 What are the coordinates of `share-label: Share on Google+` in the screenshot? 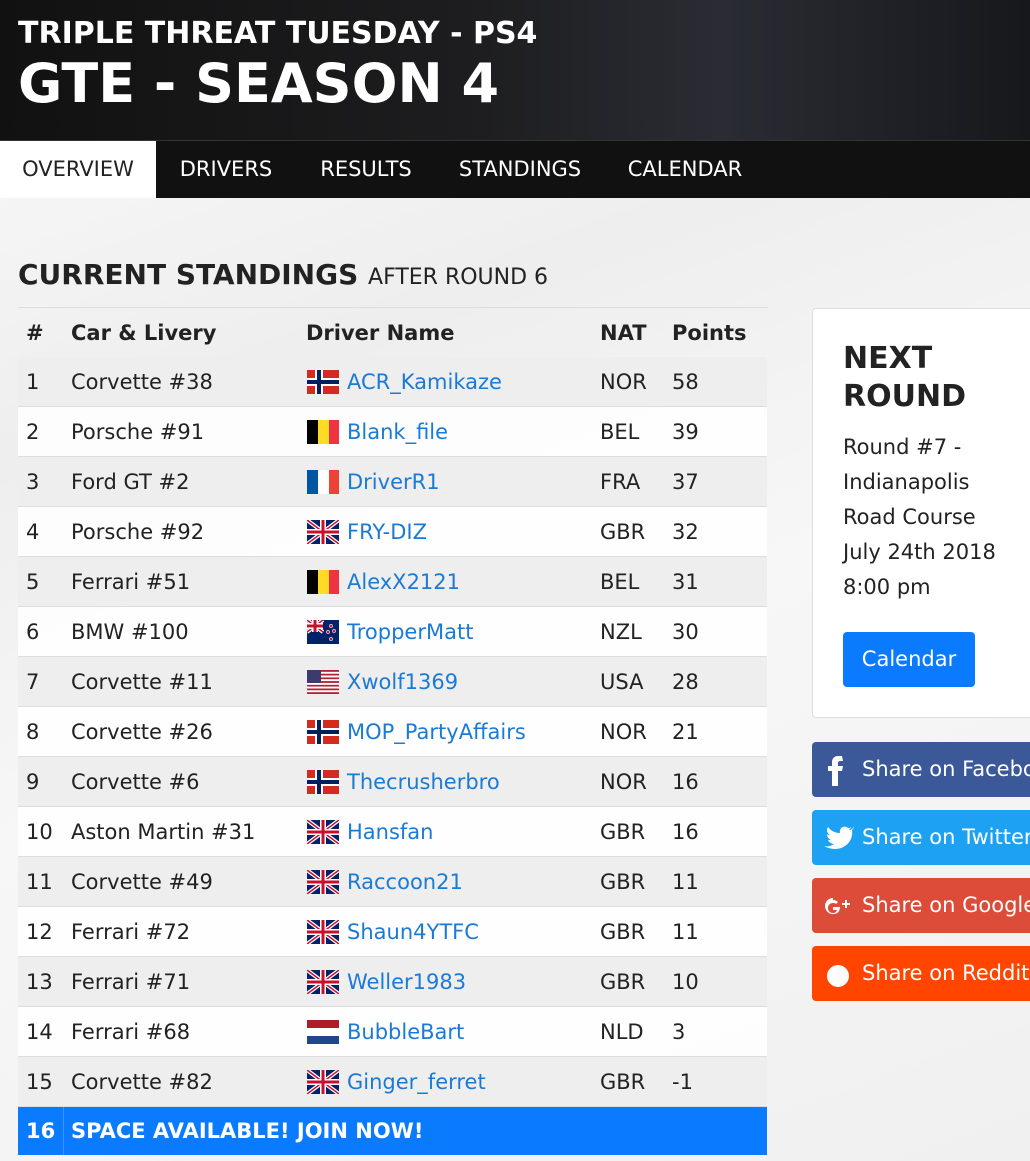 It's located at (946, 905).